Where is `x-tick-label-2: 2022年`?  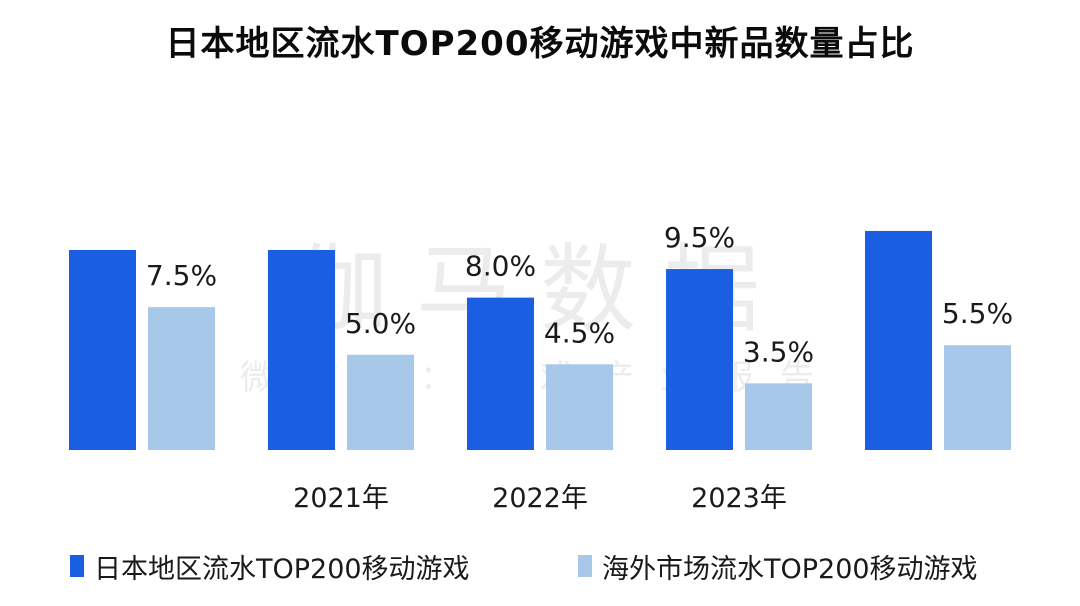 x-tick-label-2: 2022年 is located at coordinates (540, 498).